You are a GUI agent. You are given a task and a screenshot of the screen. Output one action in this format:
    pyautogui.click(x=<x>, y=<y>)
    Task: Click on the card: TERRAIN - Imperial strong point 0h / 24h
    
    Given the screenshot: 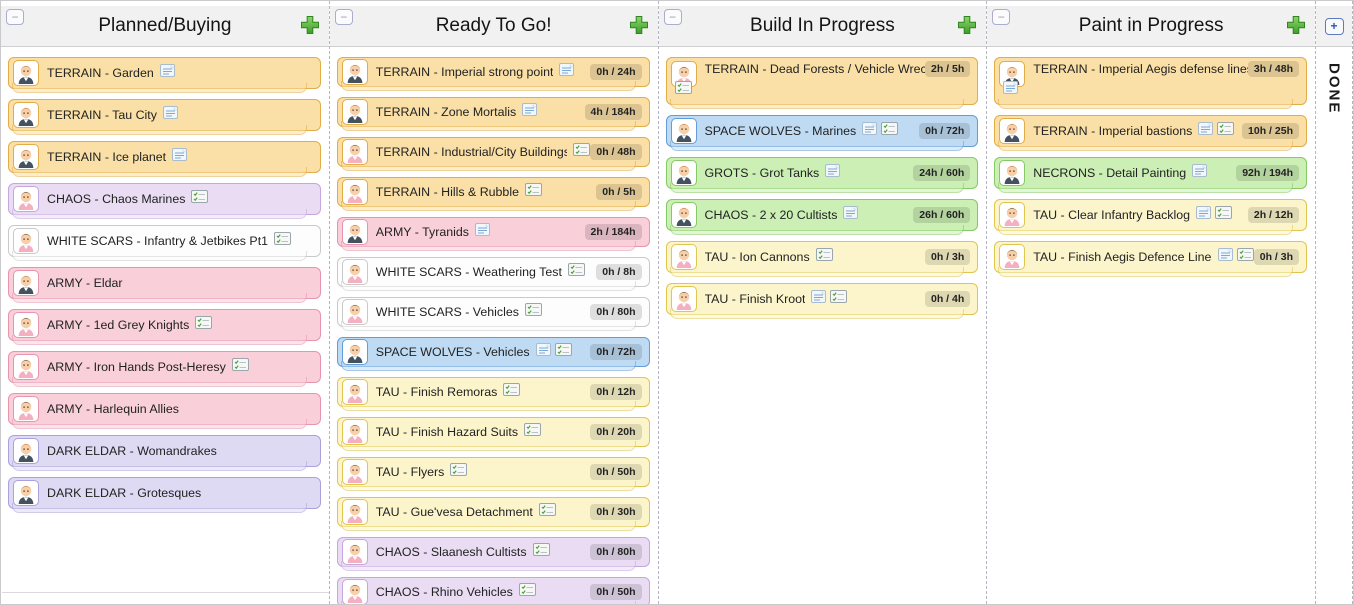 What is the action you would take?
    pyautogui.click(x=493, y=74)
    